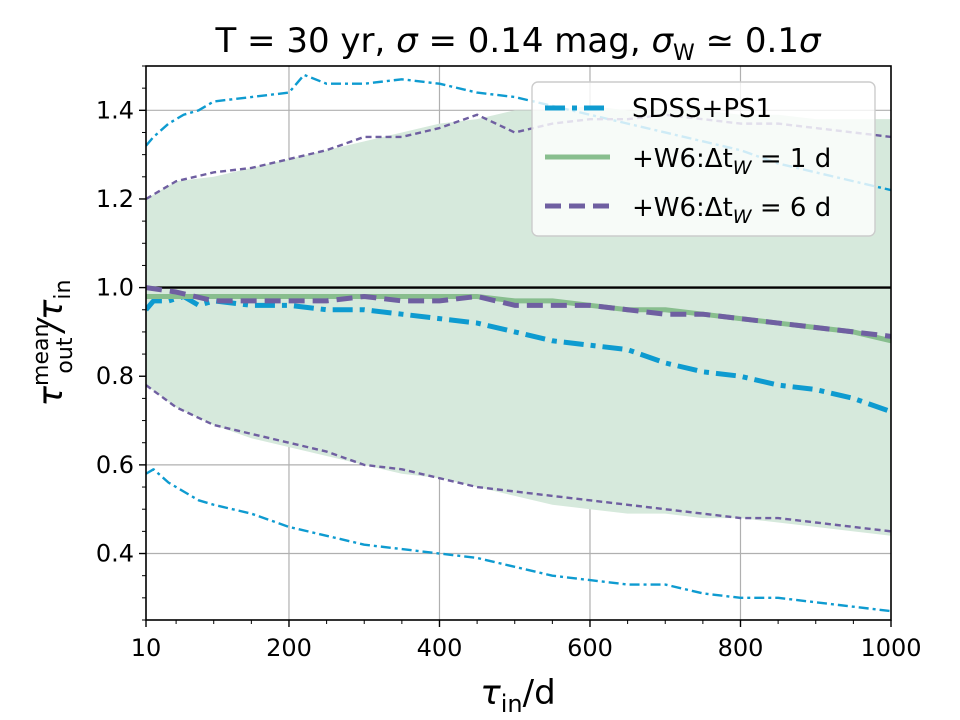 This screenshot has height=720, width=960. Describe the element at coordinates (289, 648) in the screenshot. I see `x-tick-label: 200` at that location.